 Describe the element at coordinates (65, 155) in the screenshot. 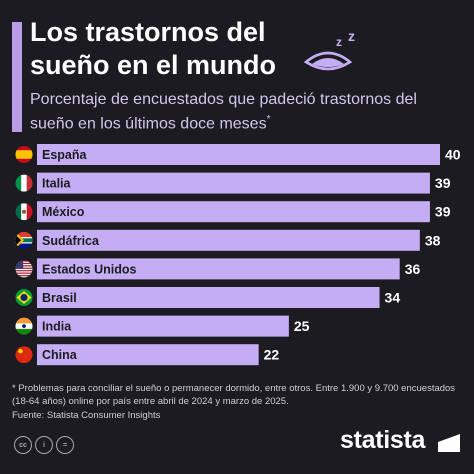

I see `category-label: España` at that location.